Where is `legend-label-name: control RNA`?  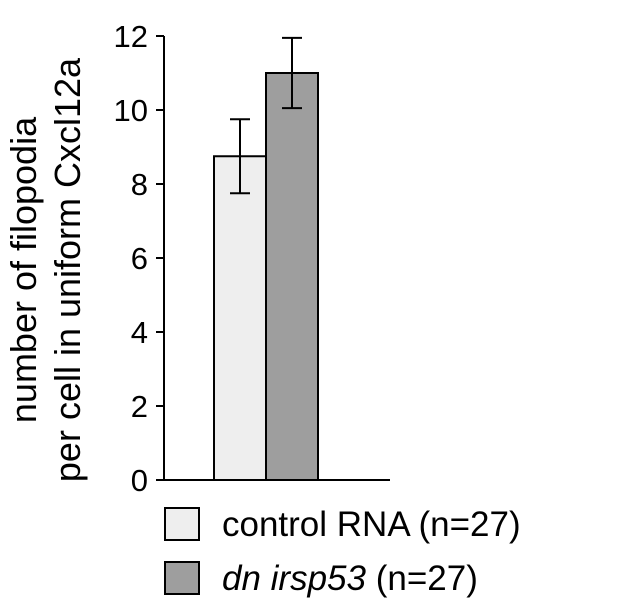 legend-label-name: control RNA is located at coordinates (316, 524).